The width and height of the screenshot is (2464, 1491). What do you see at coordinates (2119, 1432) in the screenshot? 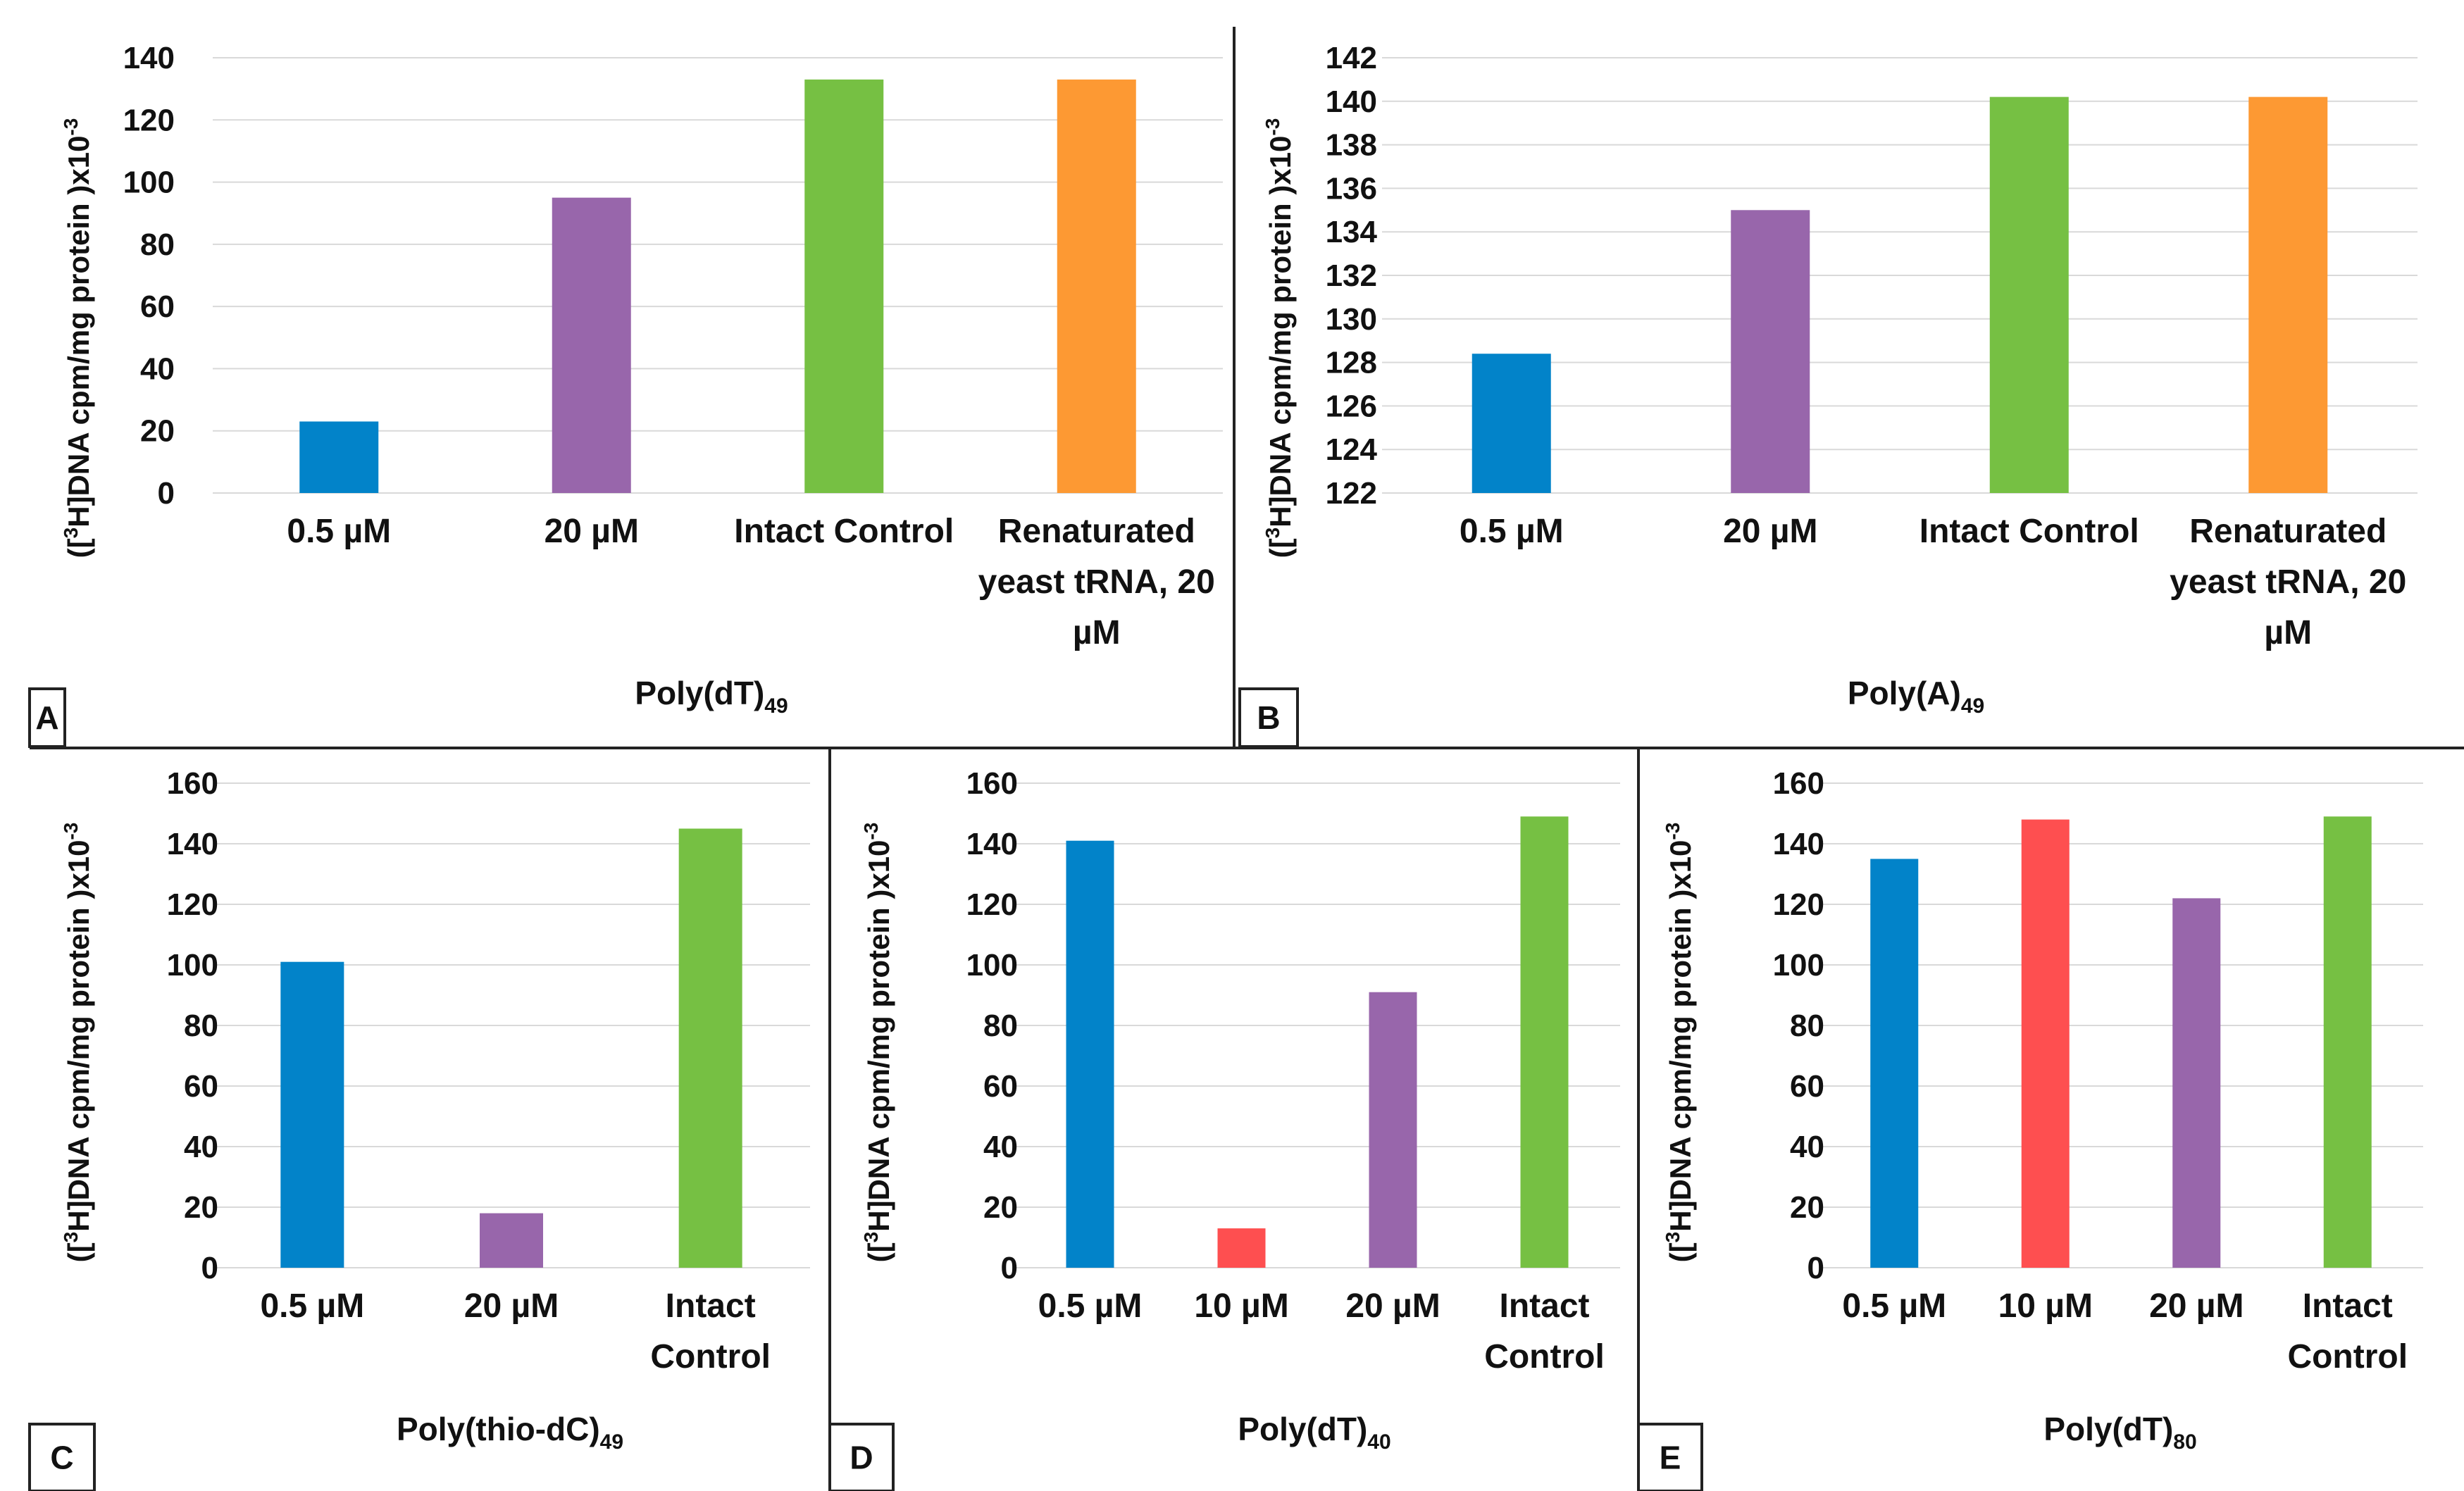
I see `x-axis-label: Poly(dT)80` at bounding box center [2119, 1432].